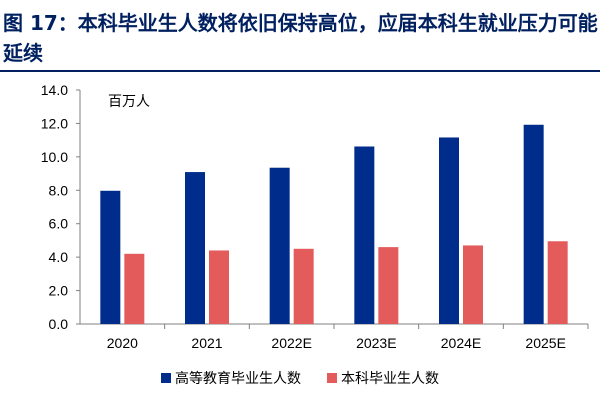  Describe the element at coordinates (388, 285) in the screenshot. I see `bar-undergrad-2023E` at that location.